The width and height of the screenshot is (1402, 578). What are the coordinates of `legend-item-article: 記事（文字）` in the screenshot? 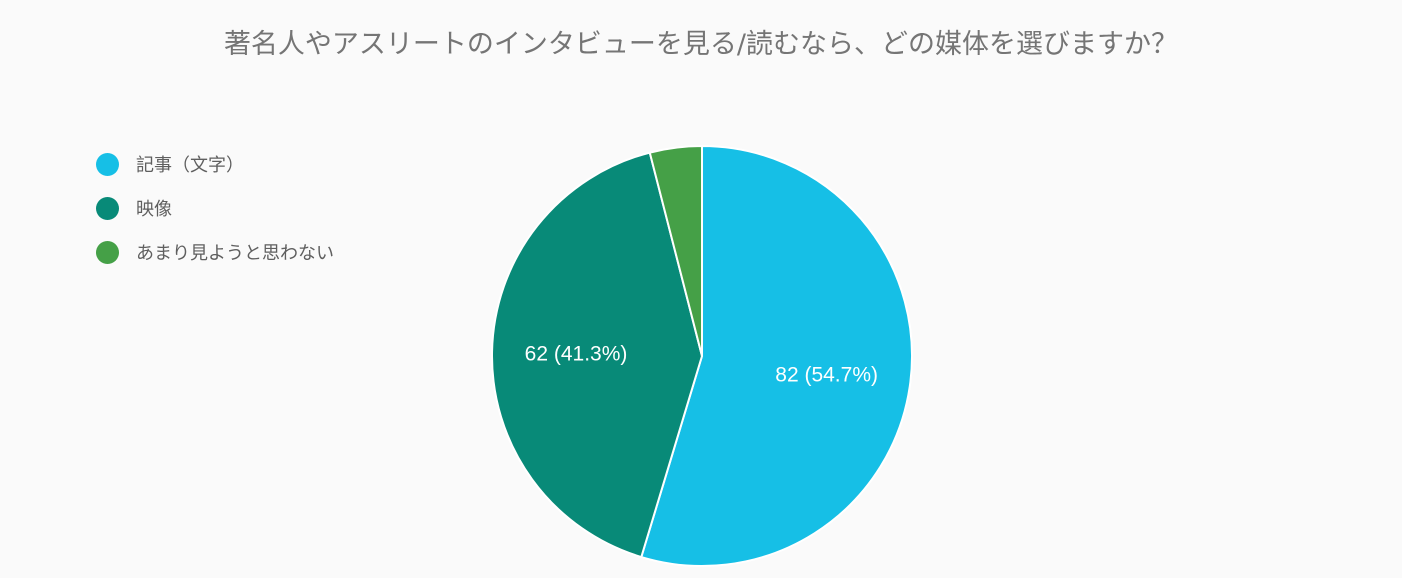 It's located at (215, 164).